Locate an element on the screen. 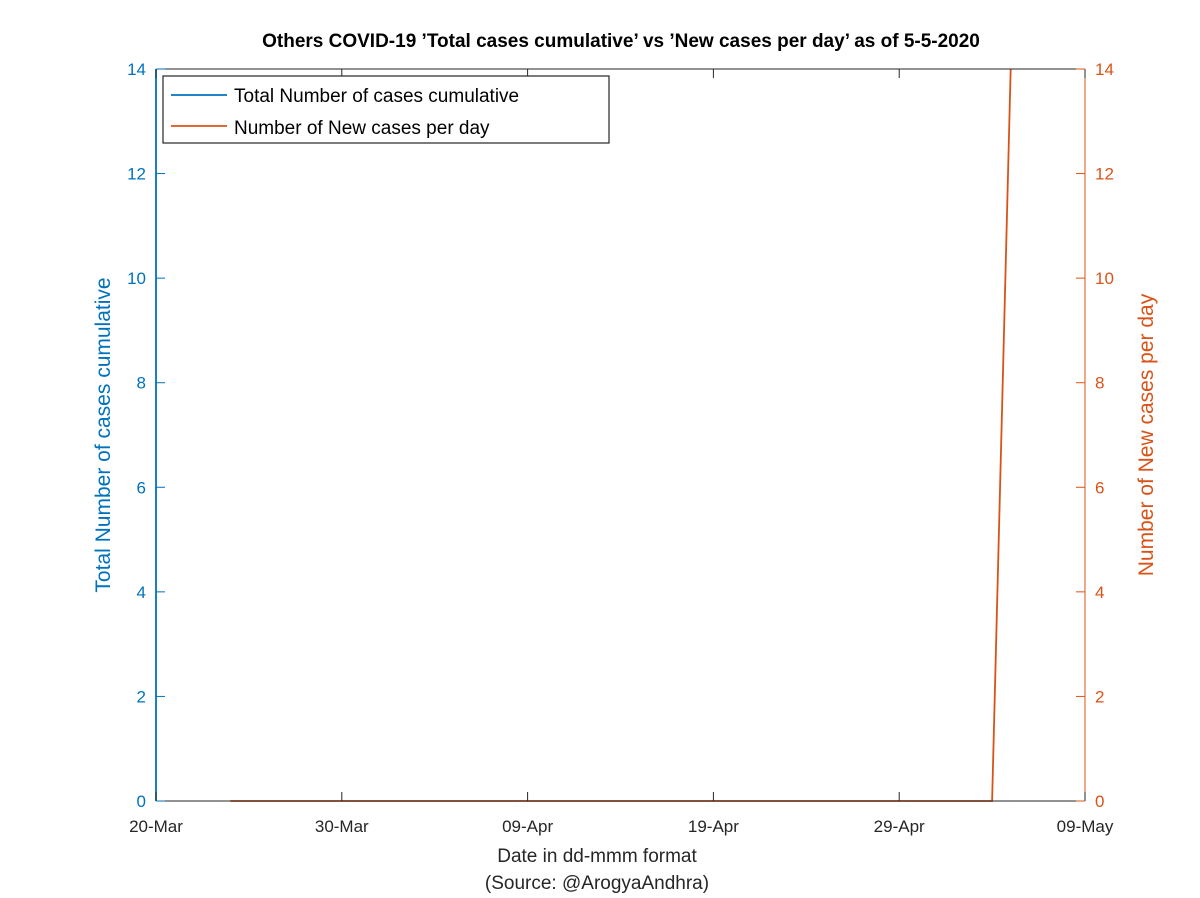 This screenshot has width=1200, height=898. y-tick-label-right: 4 is located at coordinates (1099, 592).